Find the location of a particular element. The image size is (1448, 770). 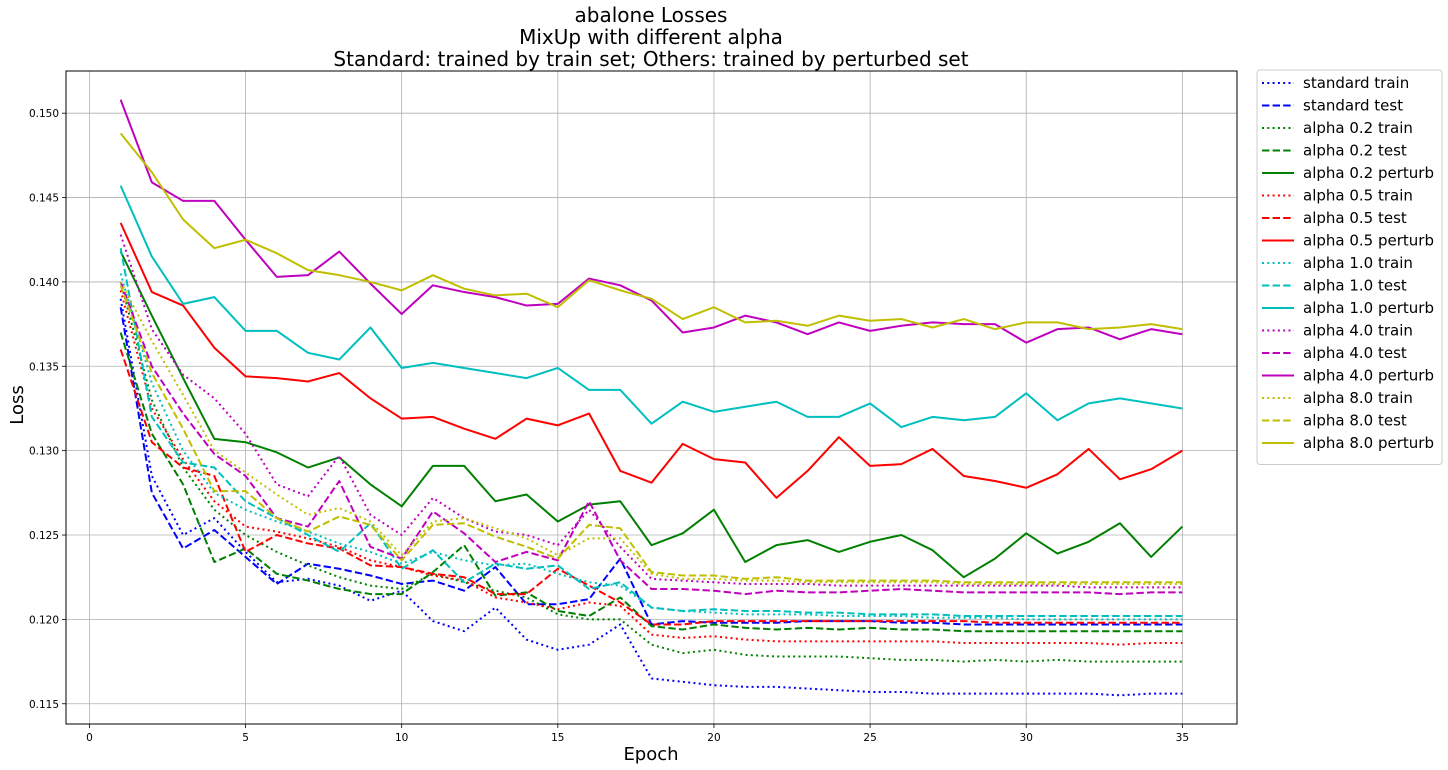

legend-label: alpha 4.0 train is located at coordinates (1358, 331).